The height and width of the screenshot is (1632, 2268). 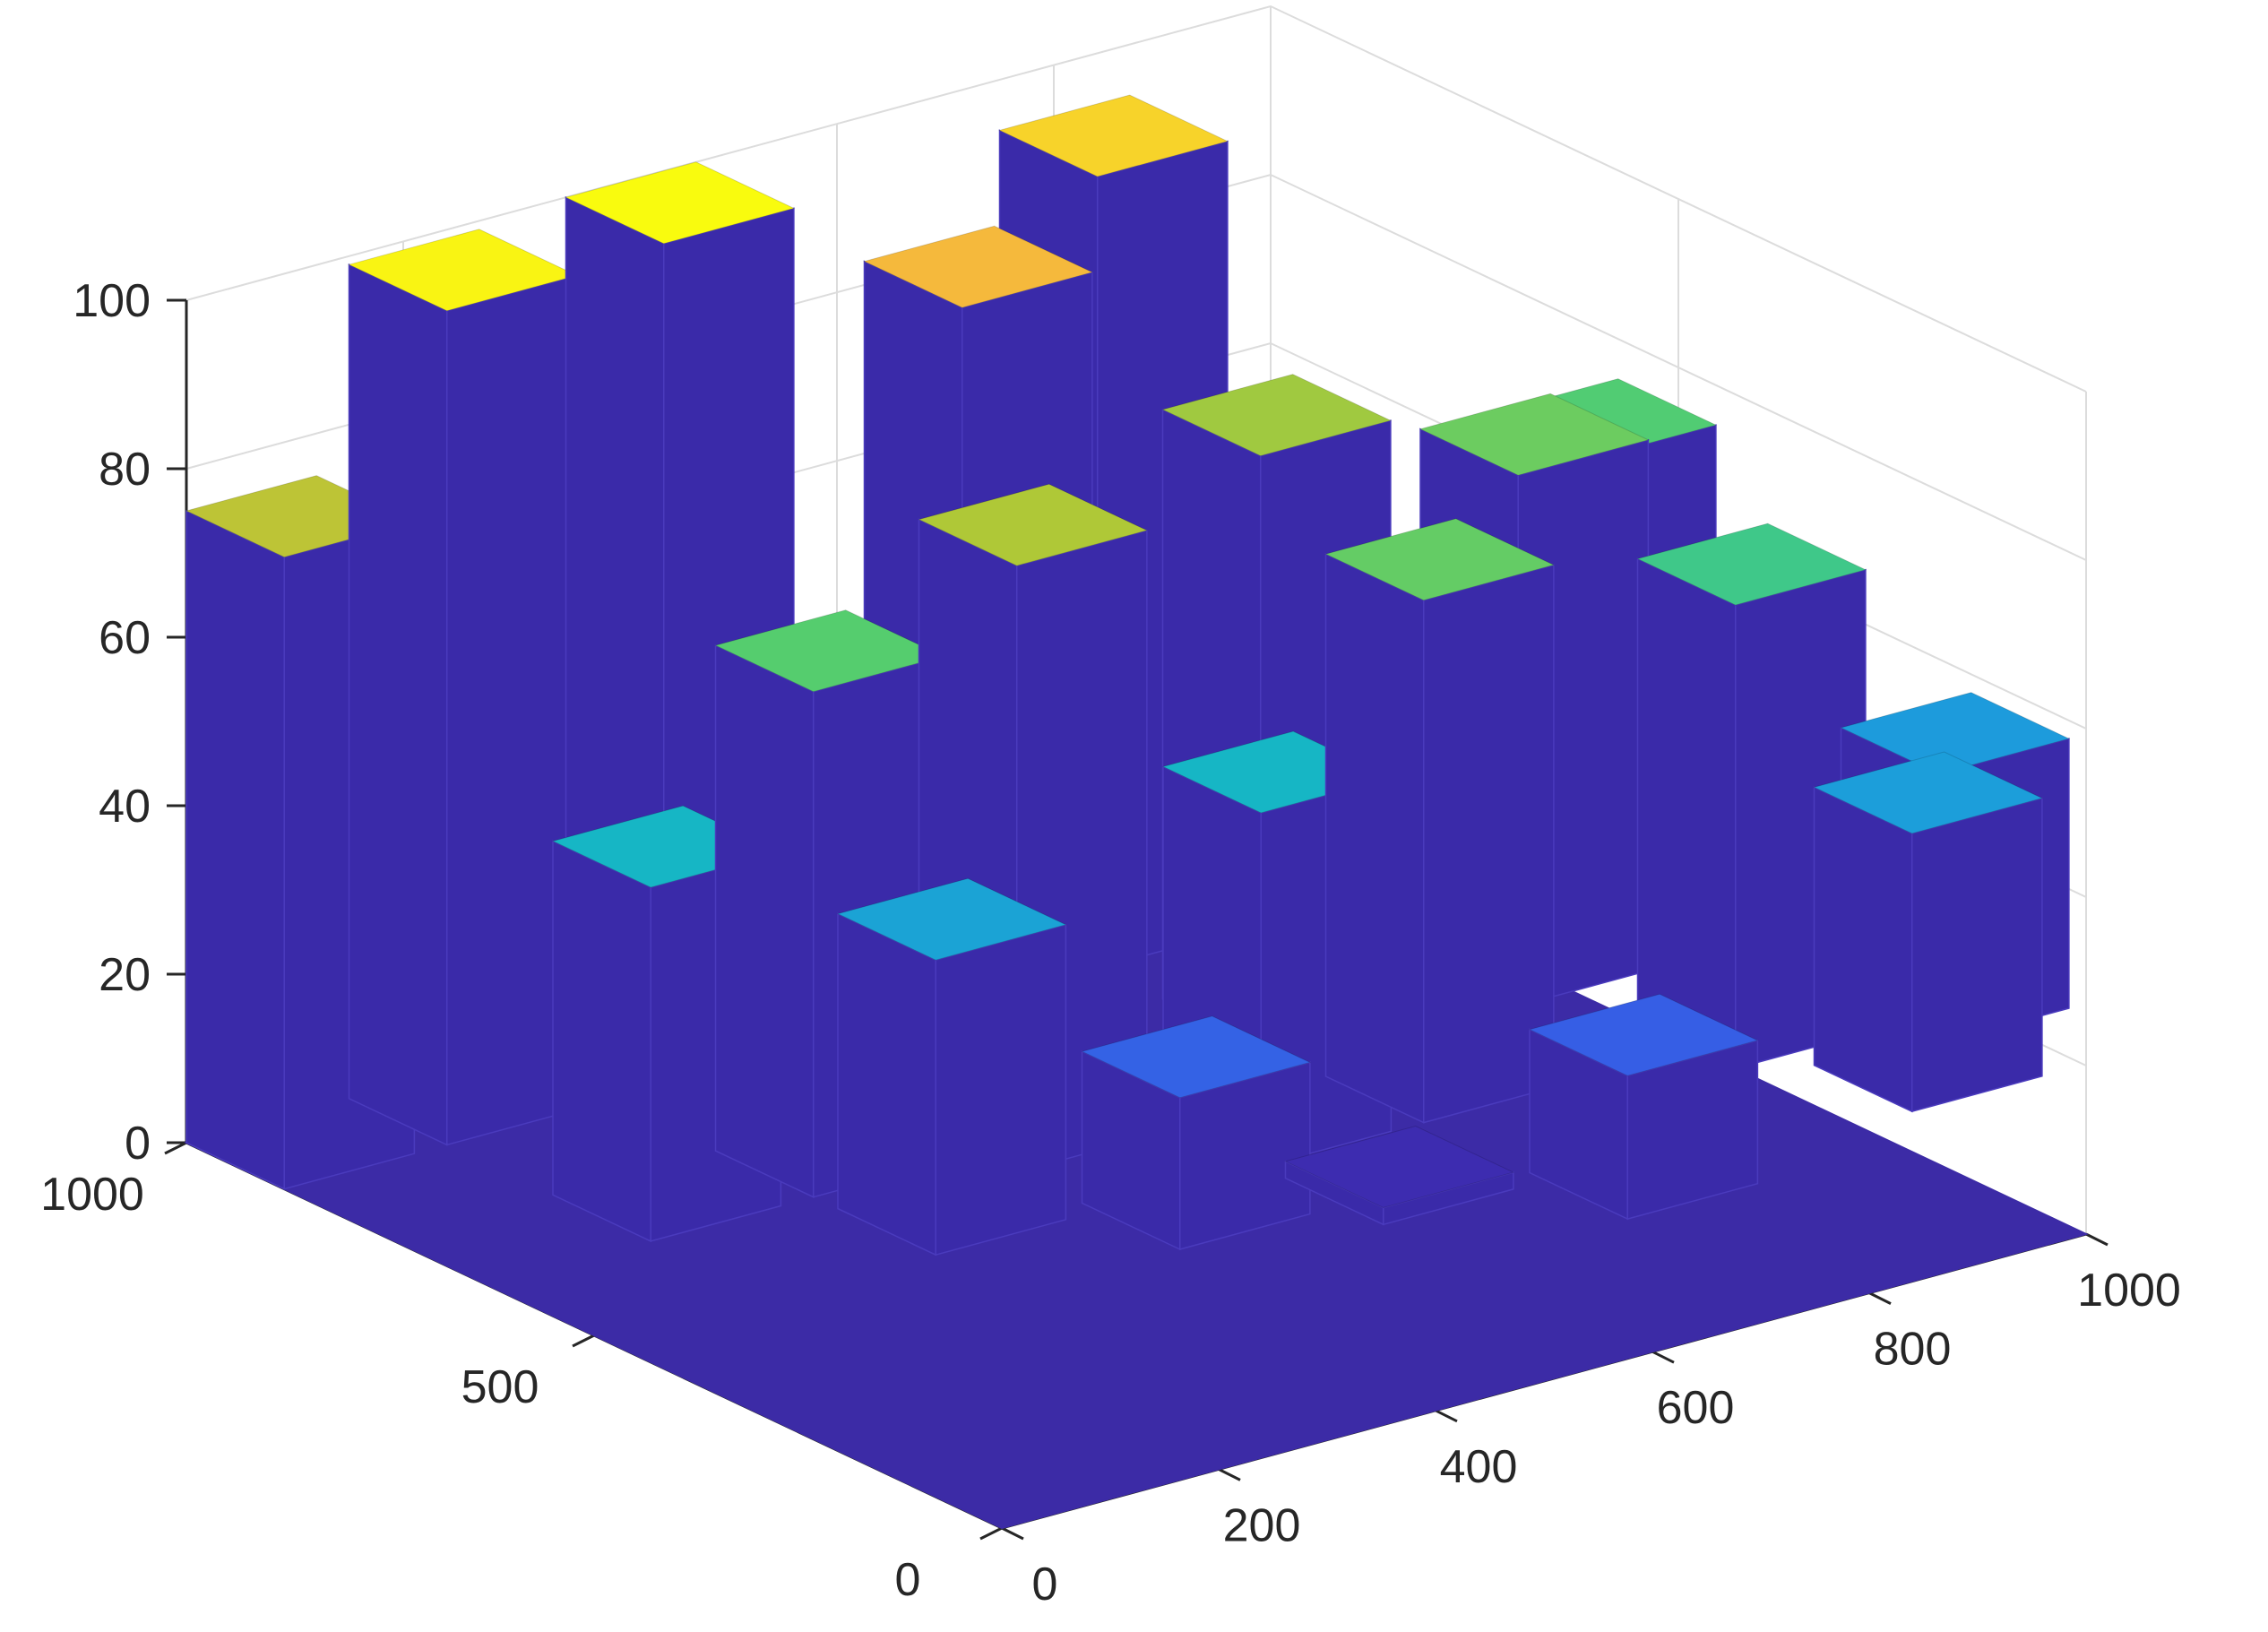 What do you see at coordinates (1479, 1467) in the screenshot?
I see `x-tick-label: 400` at bounding box center [1479, 1467].